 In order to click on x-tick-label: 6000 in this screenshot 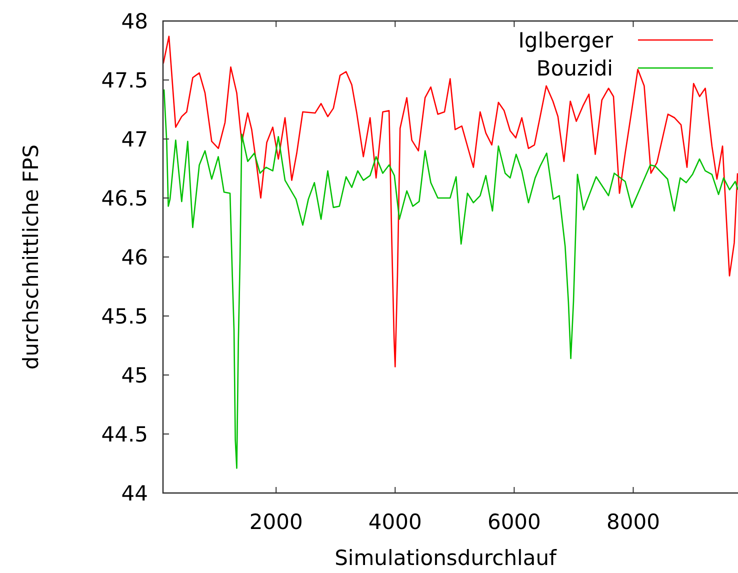, I will do `click(514, 522)`.